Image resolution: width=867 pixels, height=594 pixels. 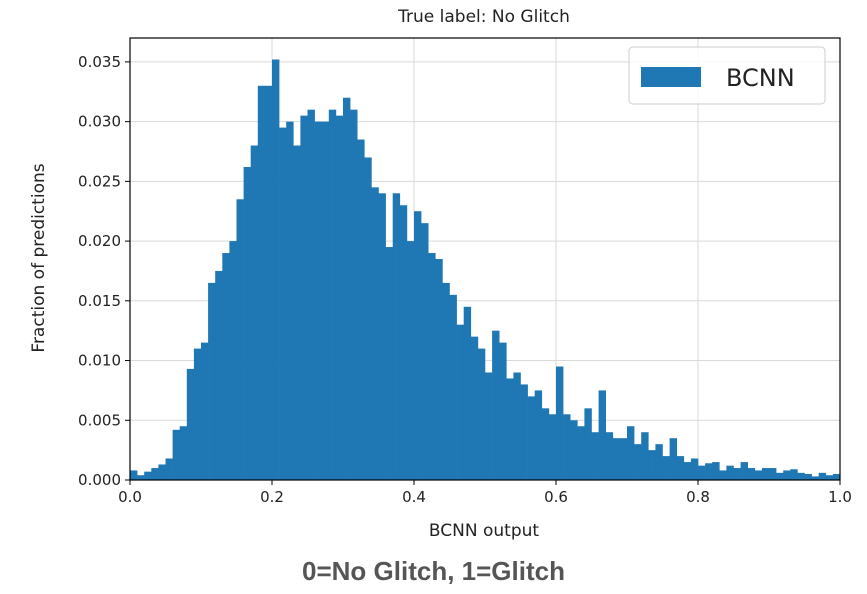 I want to click on legend-swatch, so click(x=671, y=77).